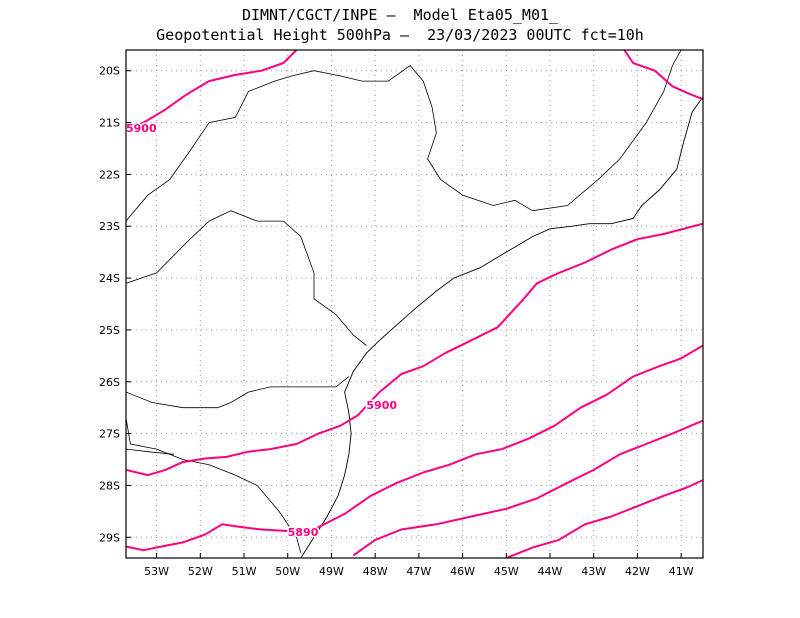 Image resolution: width=800 pixels, height=618 pixels. I want to click on lon-tick-label: 52W, so click(200, 571).